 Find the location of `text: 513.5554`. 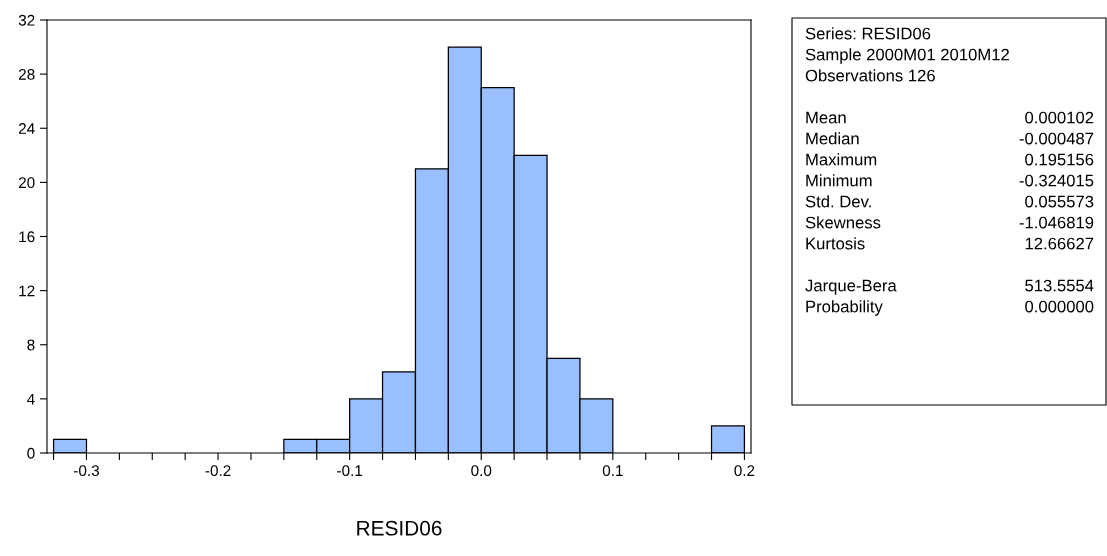

text: 513.5554 is located at coordinates (1059, 285).